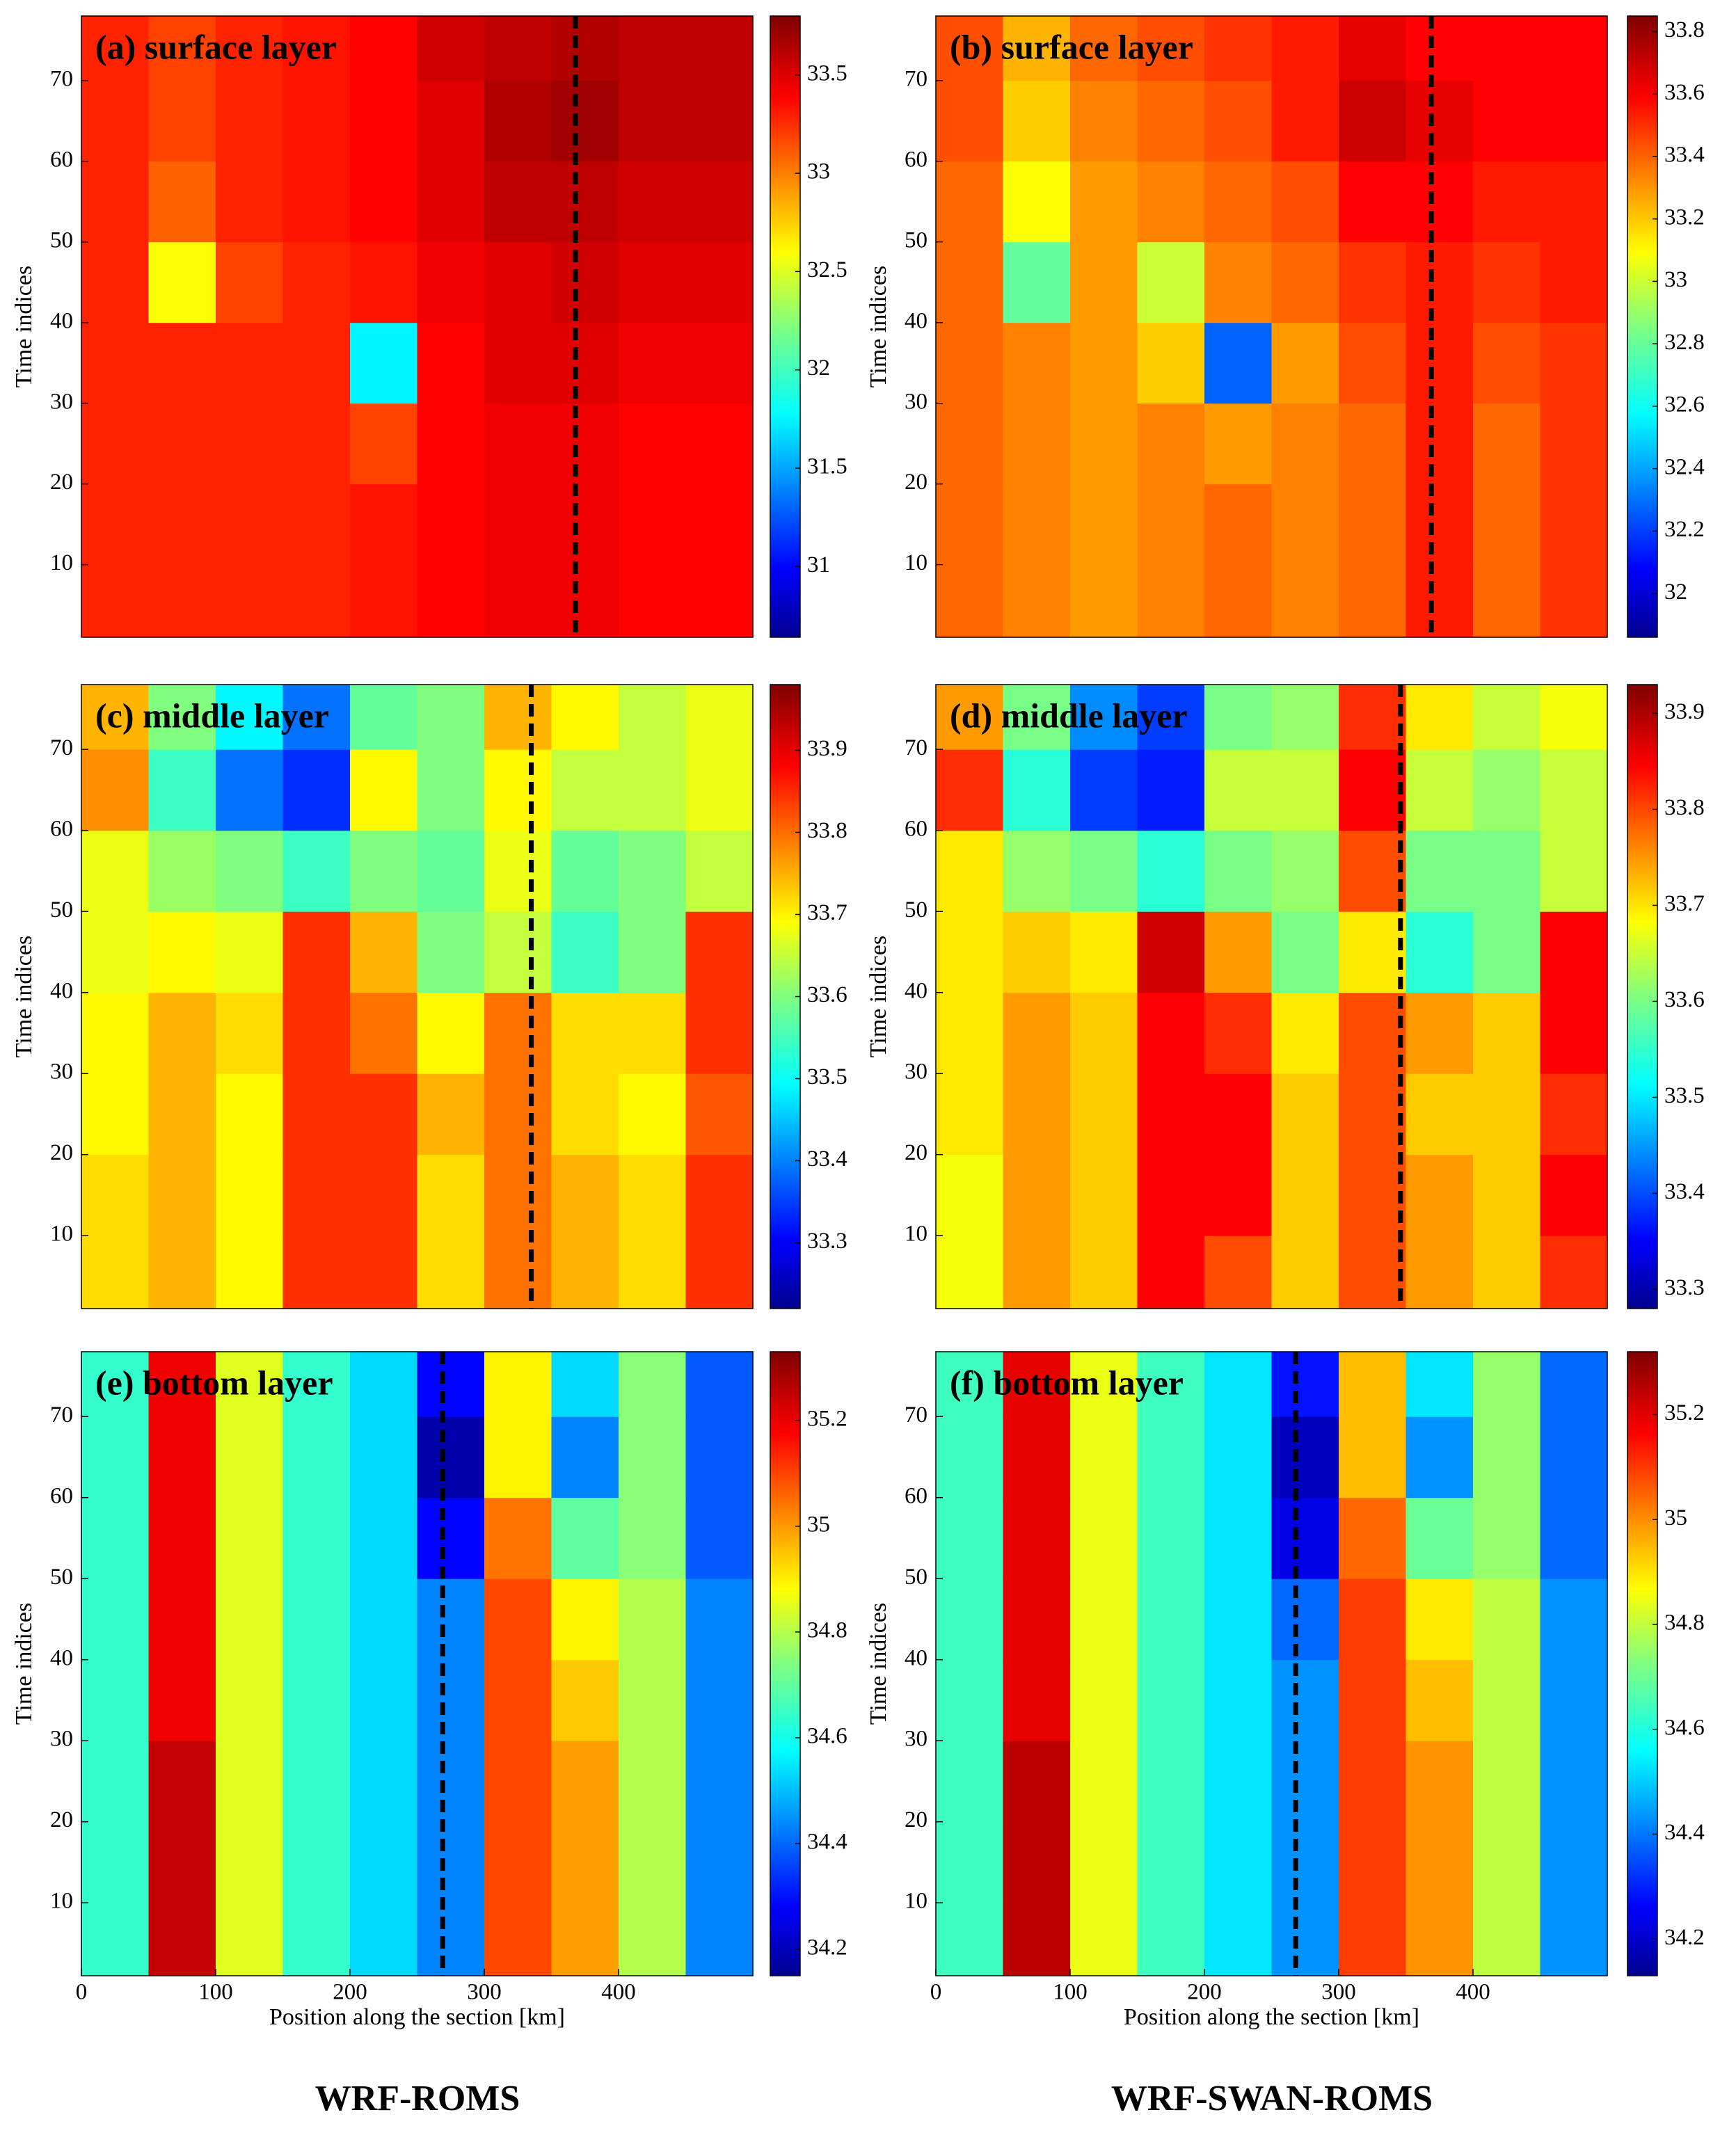 The image size is (1736, 2142). I want to click on y-tick-label: 60, so click(916, 159).